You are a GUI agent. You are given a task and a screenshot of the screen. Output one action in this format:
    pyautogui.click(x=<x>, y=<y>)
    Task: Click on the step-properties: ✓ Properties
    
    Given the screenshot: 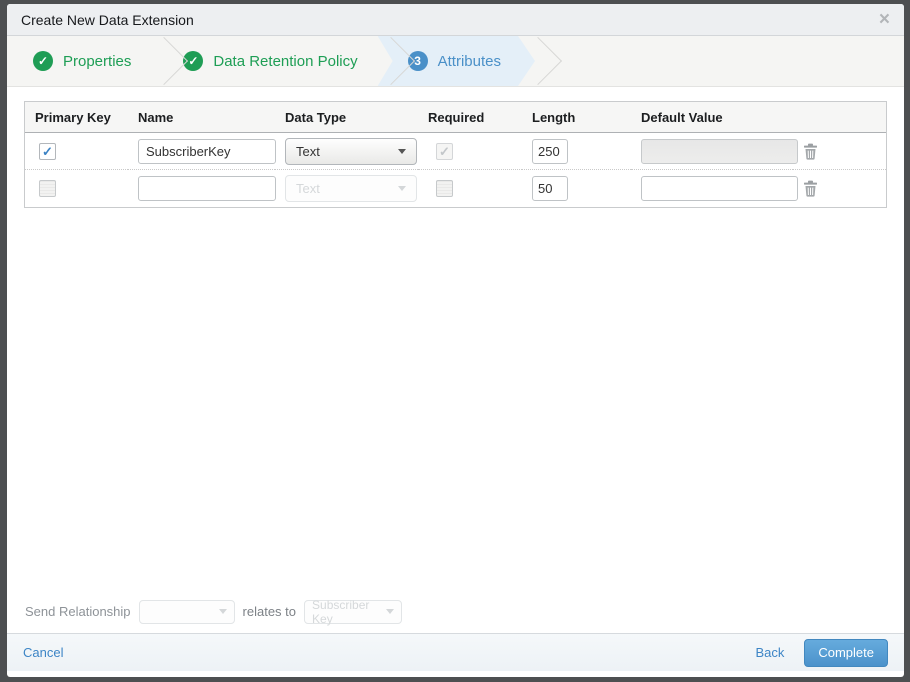 What is the action you would take?
    pyautogui.click(x=89, y=61)
    